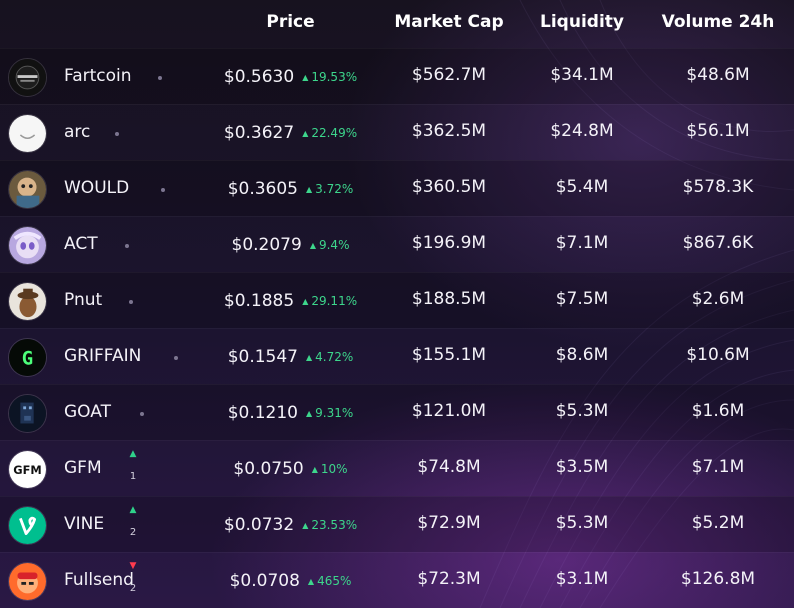 This screenshot has height=608, width=794. What do you see at coordinates (334, 469) in the screenshot?
I see `price-change-value: 10%` at bounding box center [334, 469].